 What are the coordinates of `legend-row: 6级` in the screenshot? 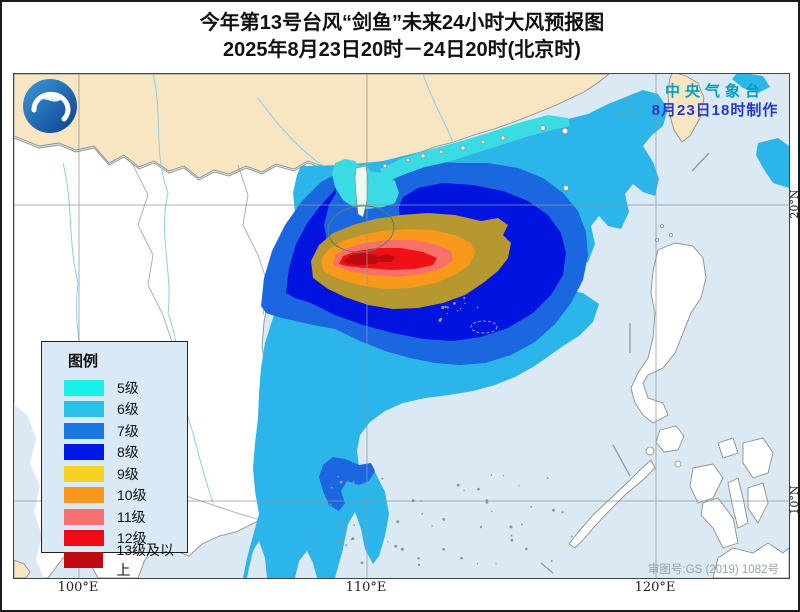 It's located at (120, 410).